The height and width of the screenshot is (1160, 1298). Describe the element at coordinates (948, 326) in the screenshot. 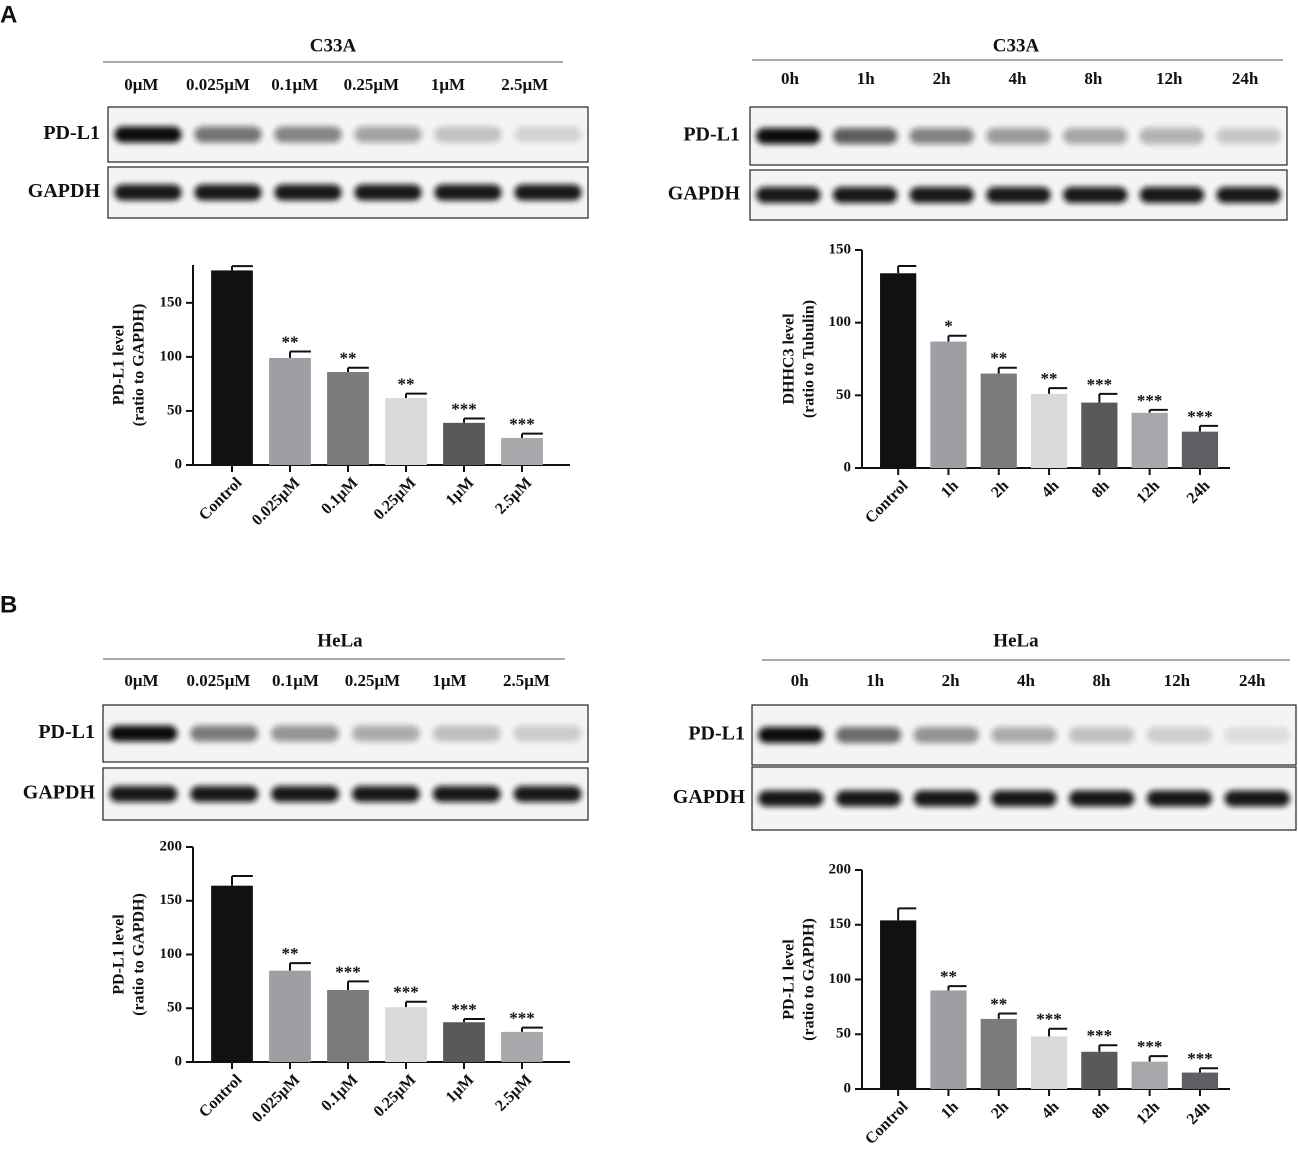

I see `significance-label: *` at that location.